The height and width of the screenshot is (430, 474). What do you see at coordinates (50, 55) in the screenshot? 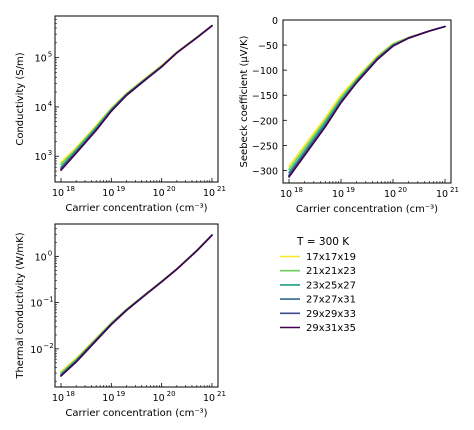
I see `y-tick-exponent: 5` at bounding box center [50, 55].